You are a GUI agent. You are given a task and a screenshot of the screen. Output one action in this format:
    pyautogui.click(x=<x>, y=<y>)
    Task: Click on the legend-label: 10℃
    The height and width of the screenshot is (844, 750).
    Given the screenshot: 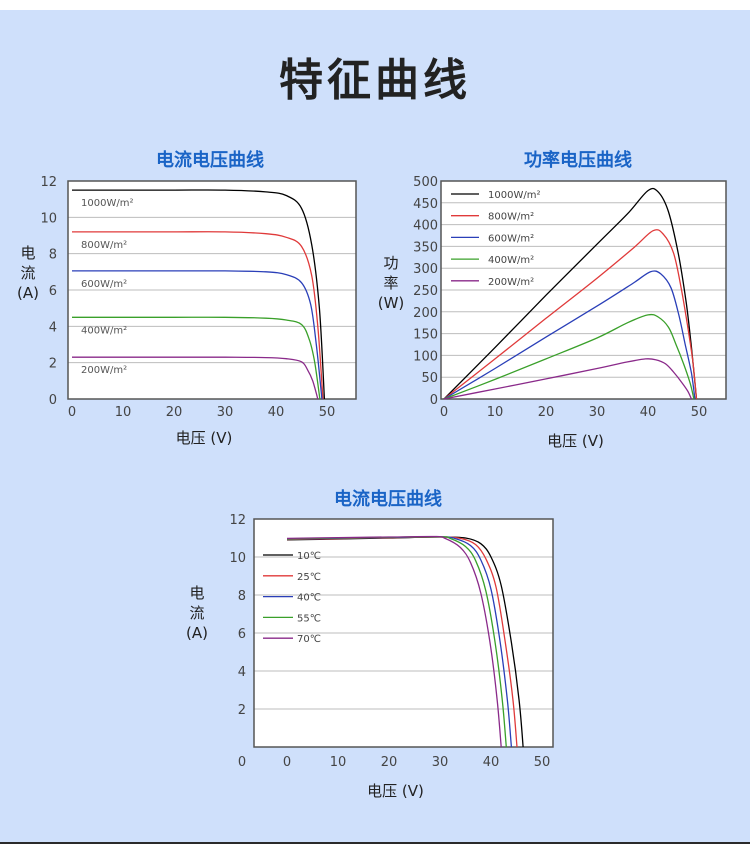 What is the action you would take?
    pyautogui.click(x=309, y=556)
    